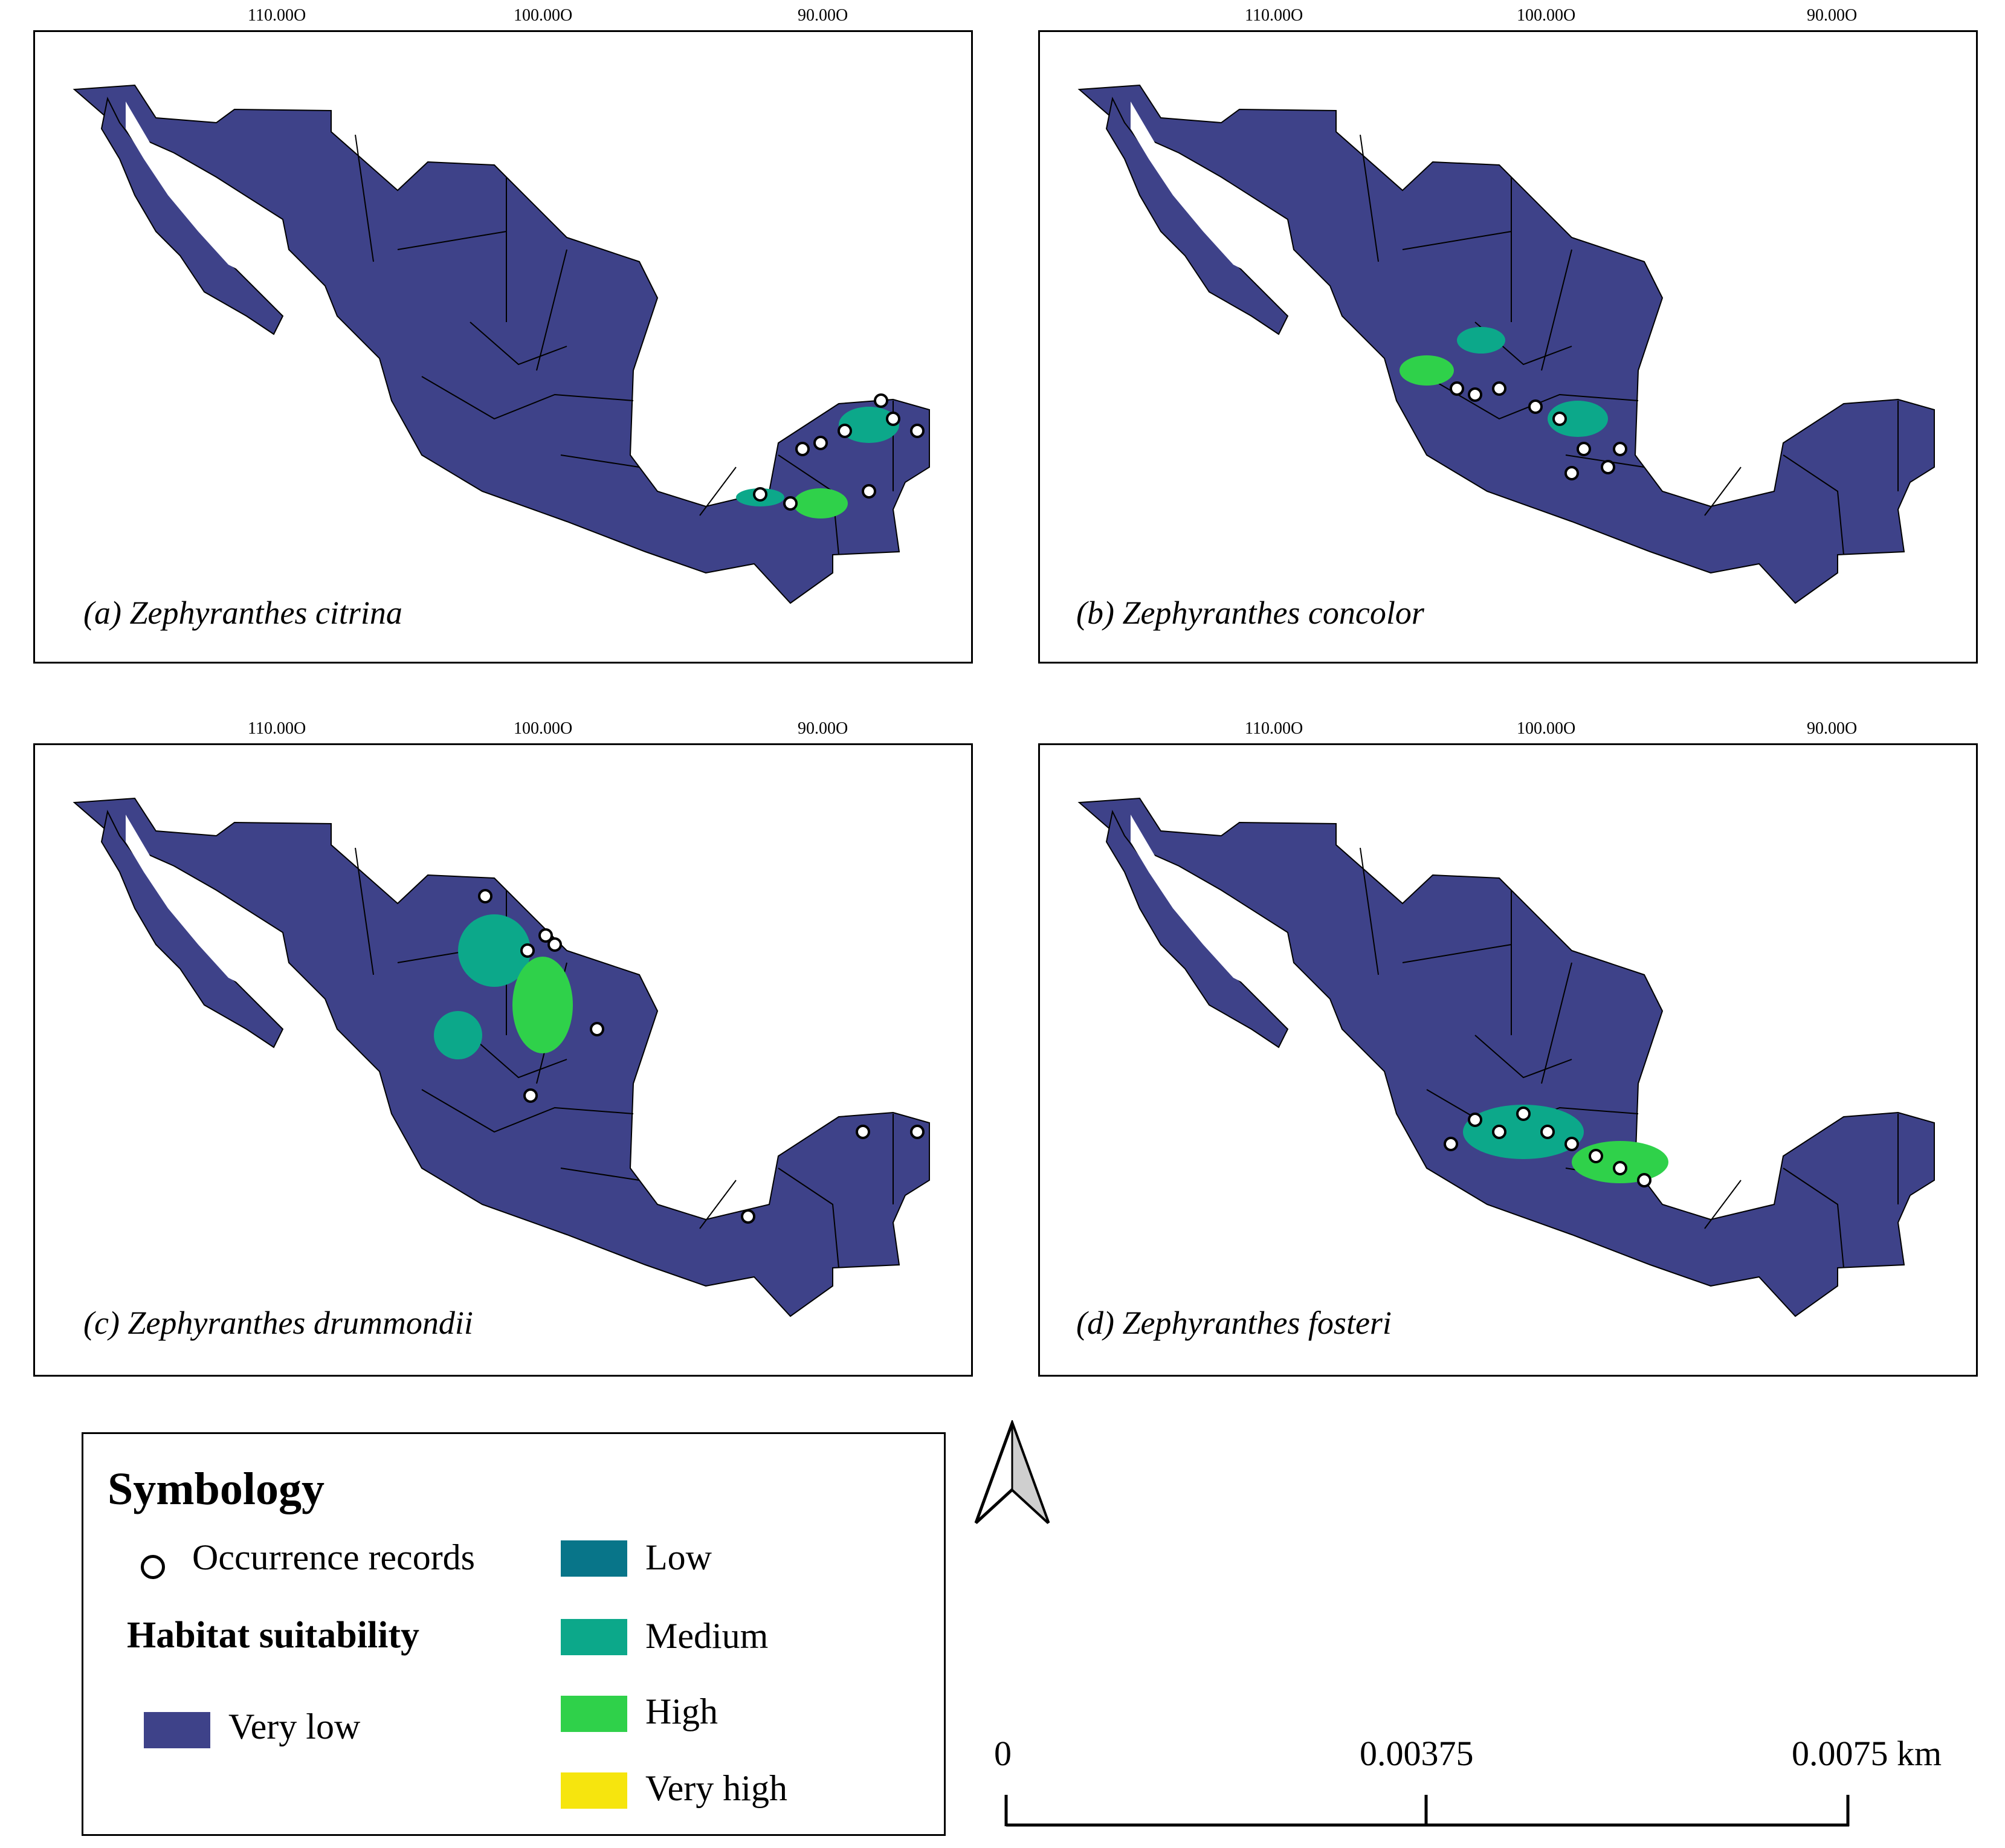  Describe the element at coordinates (216, 1489) in the screenshot. I see `legend-title: Symbology` at that location.